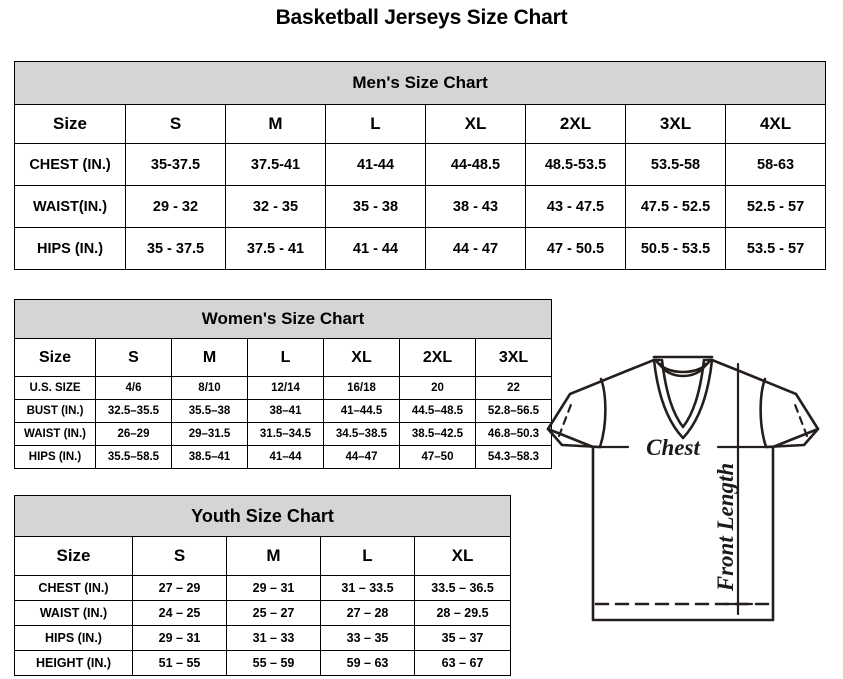  What do you see at coordinates (179, 663) in the screenshot?
I see `youth-cell: 51 – 55` at bounding box center [179, 663].